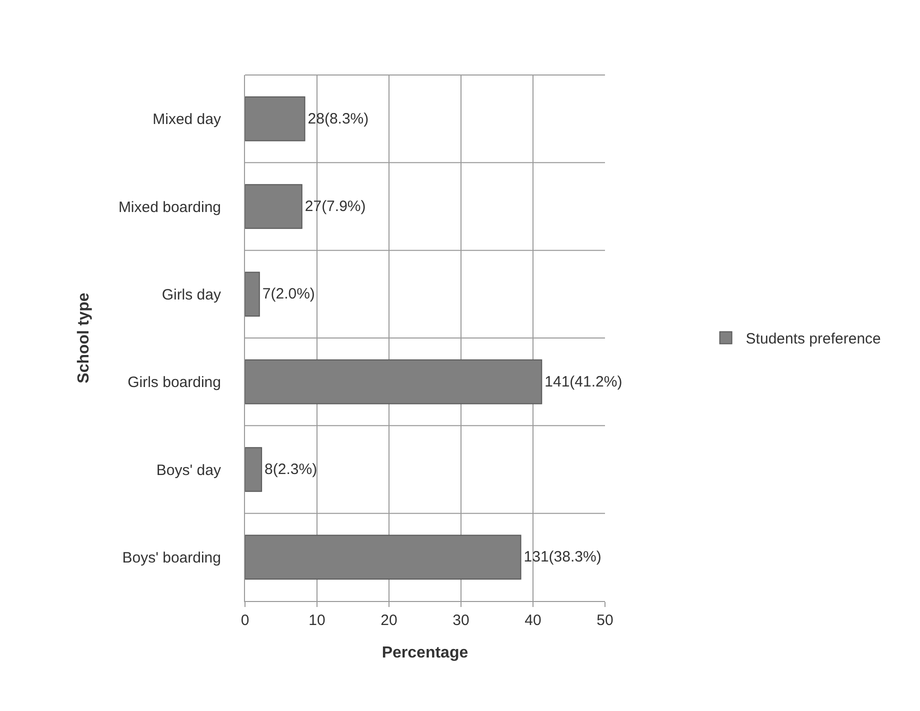 The image size is (920, 711). What do you see at coordinates (83, 338) in the screenshot?
I see `y-axis-title: School type` at bounding box center [83, 338].